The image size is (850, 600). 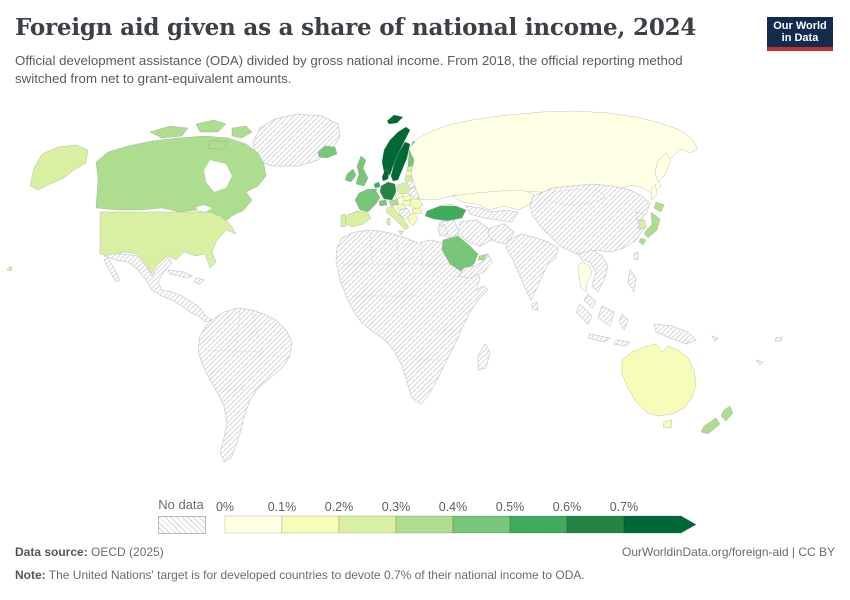 What do you see at coordinates (181, 180) in the screenshot?
I see `country-canada` at bounding box center [181, 180].